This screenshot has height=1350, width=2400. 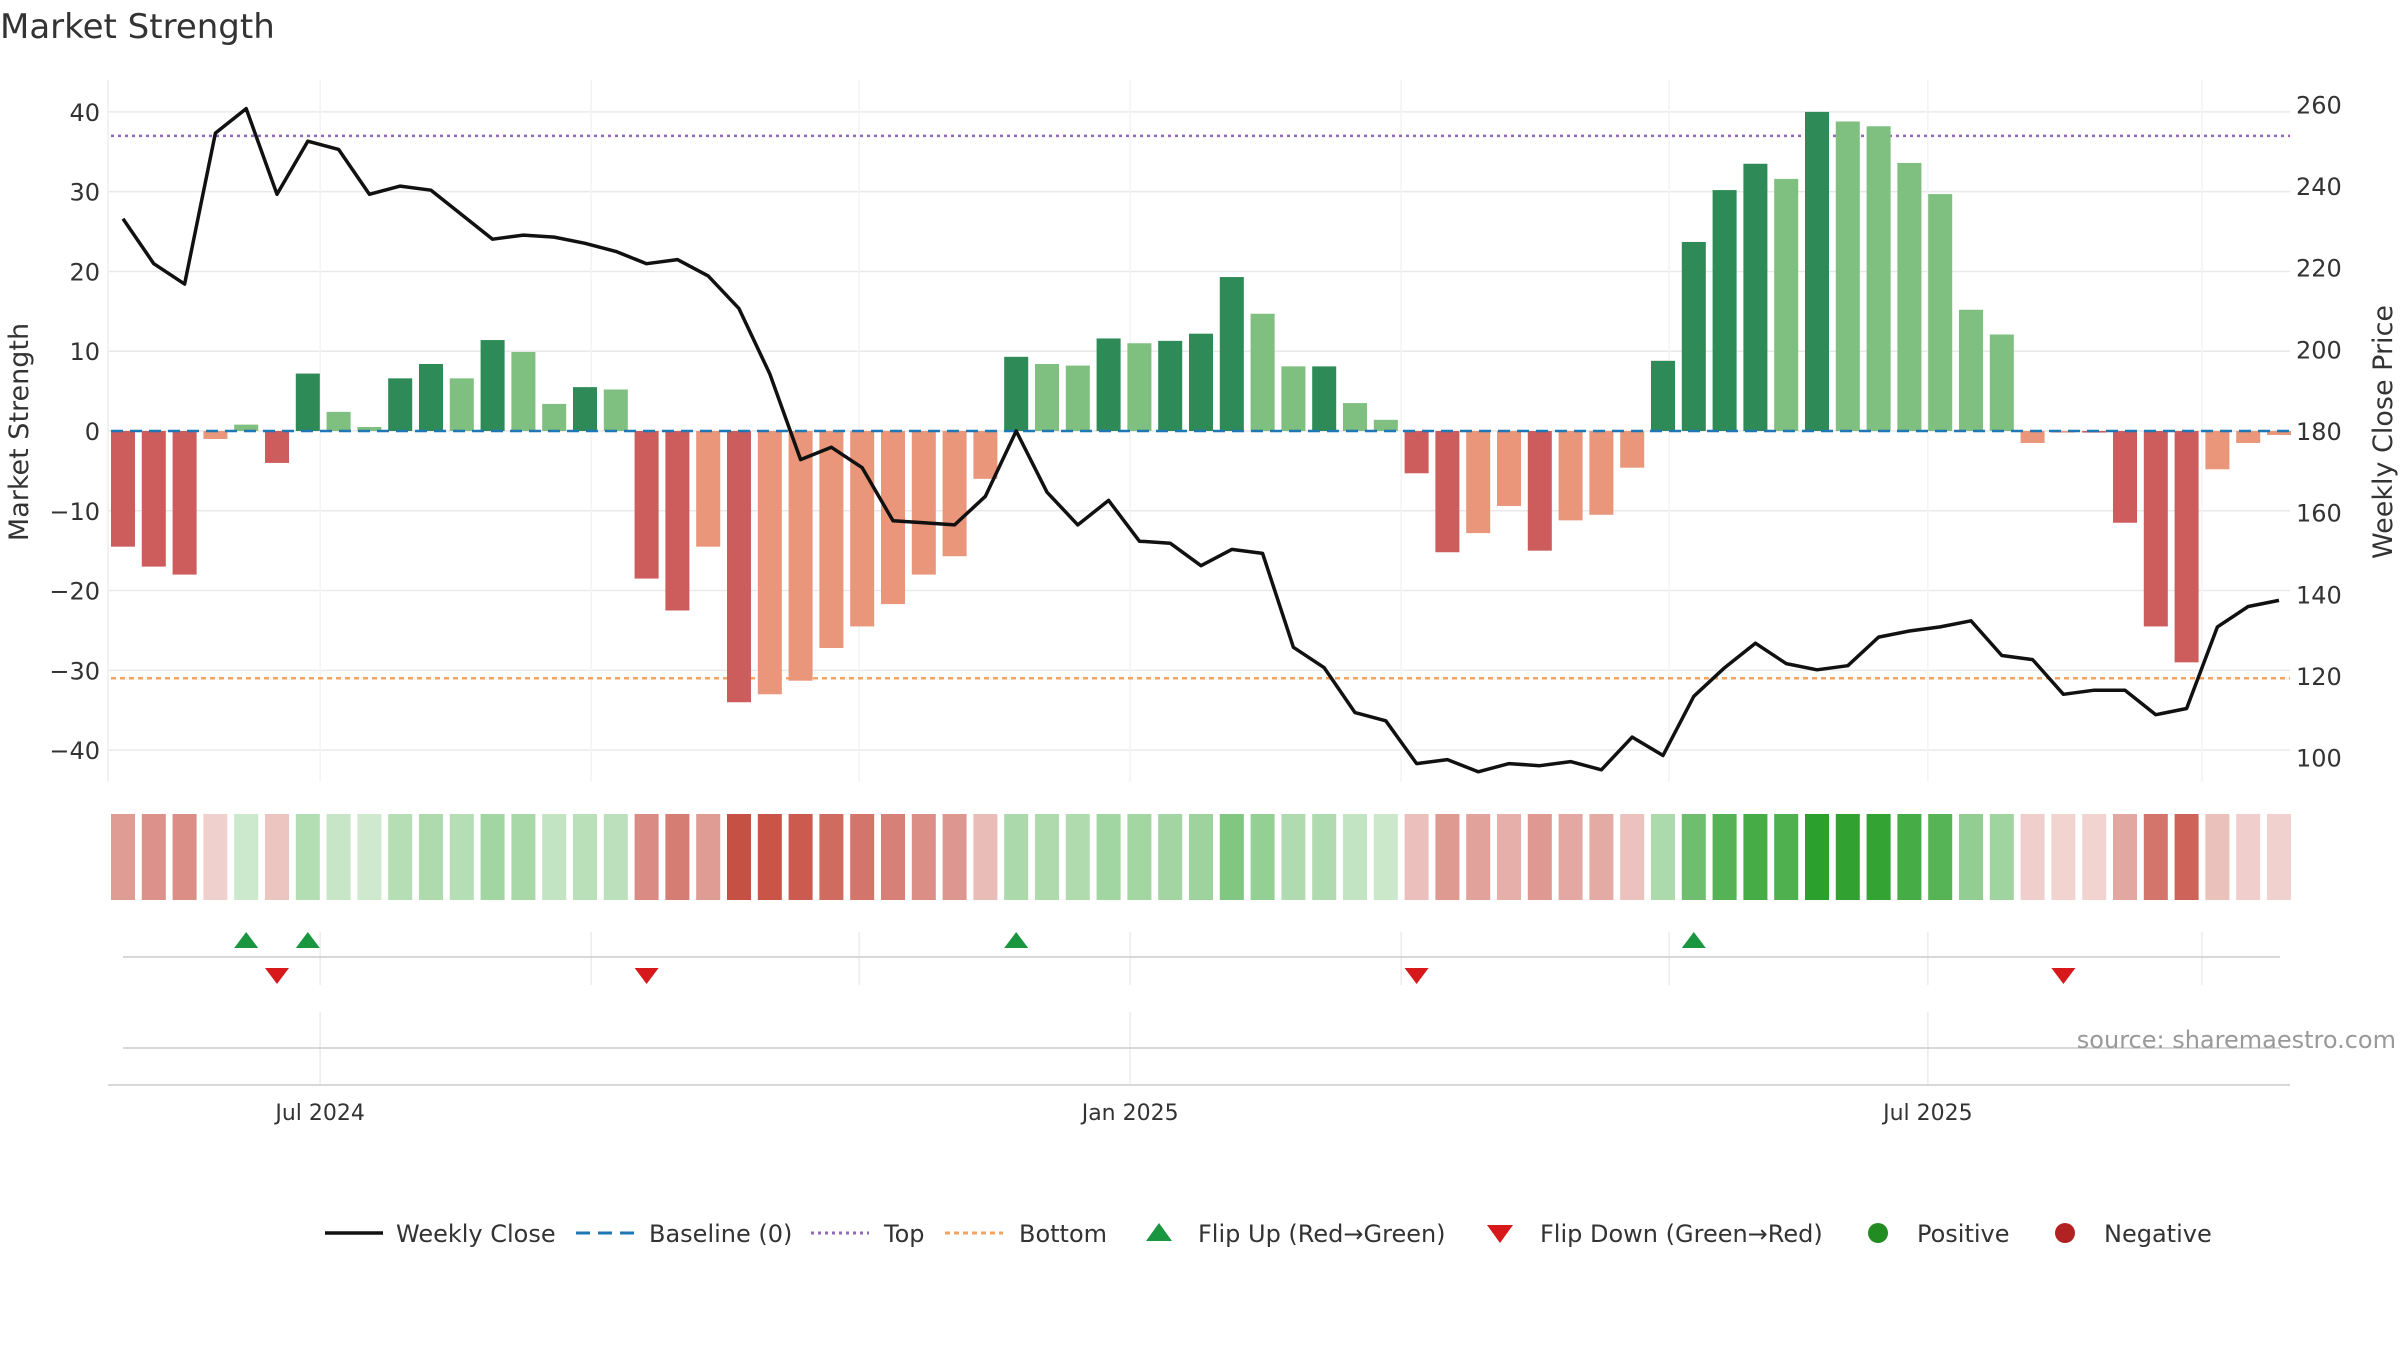 What do you see at coordinates (2319, 187) in the screenshot?
I see `right-tick-label: 240` at bounding box center [2319, 187].